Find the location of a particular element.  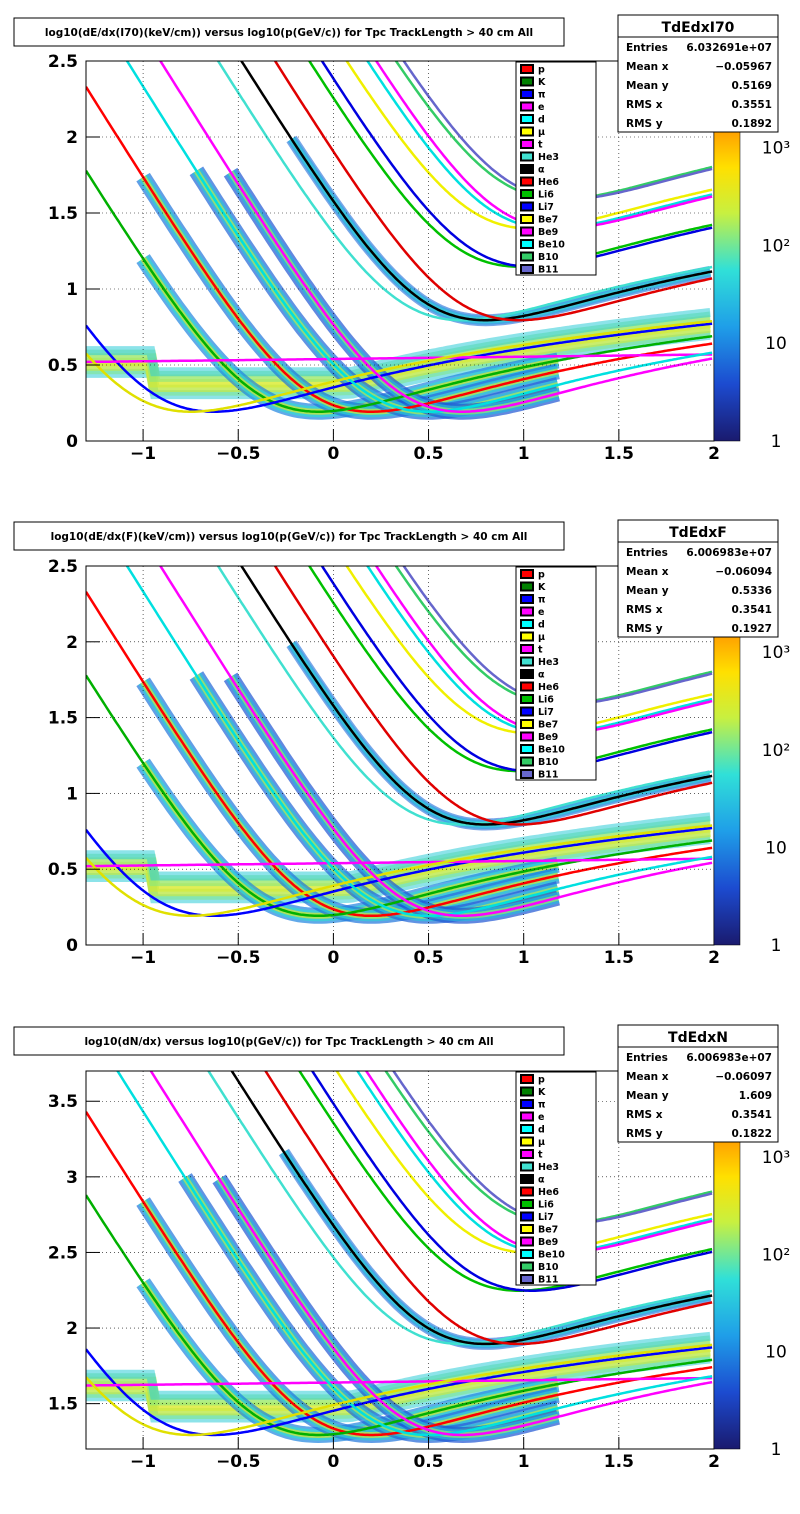

legend-label: He6 is located at coordinates (548, 1192).